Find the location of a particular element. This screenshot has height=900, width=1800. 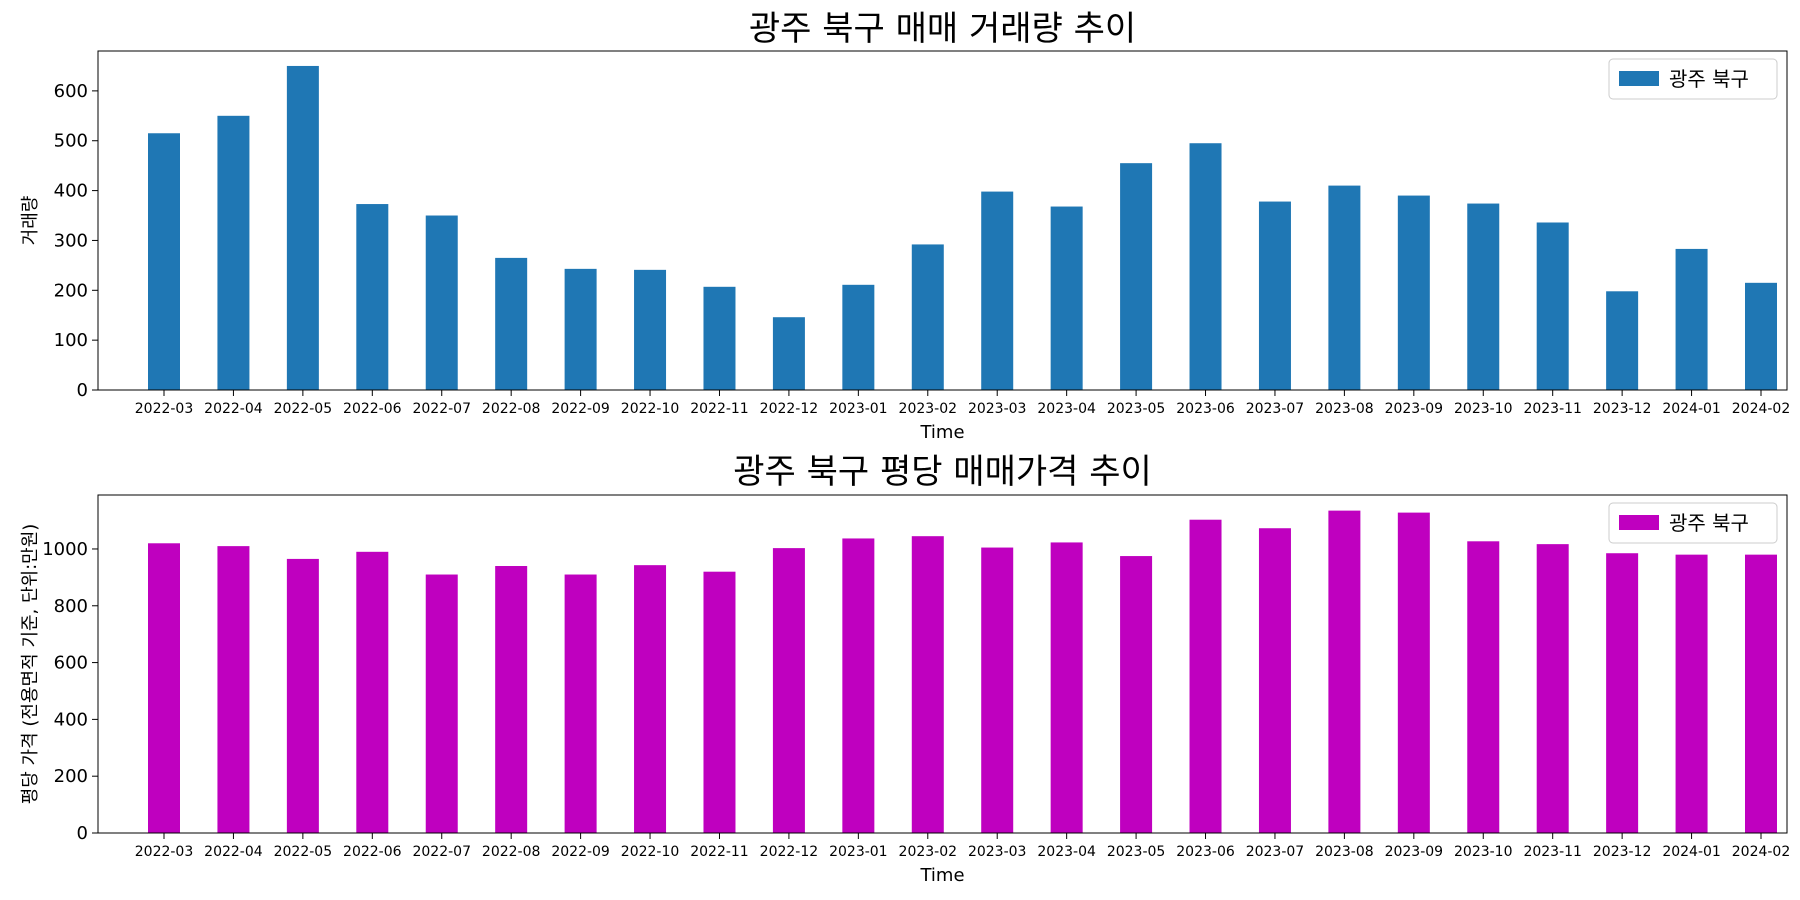

y-axis-label: 평당 가격 (전용면적 기준, 단위:만원) is located at coordinates (30, 664).